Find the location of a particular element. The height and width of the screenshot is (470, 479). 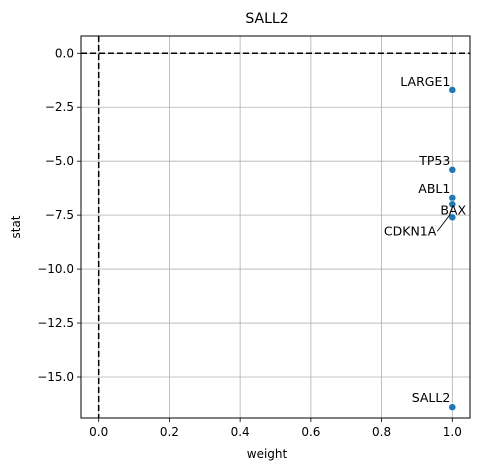

point-label: LARGE1 is located at coordinates (425, 81).